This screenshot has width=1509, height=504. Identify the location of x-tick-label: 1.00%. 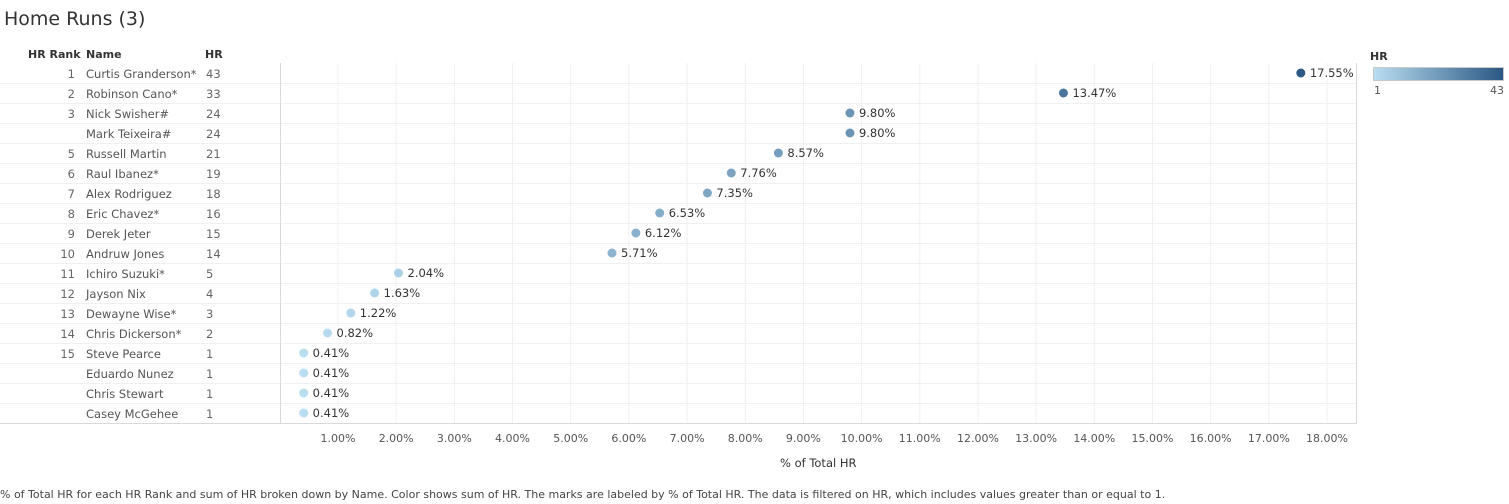
(338, 438).